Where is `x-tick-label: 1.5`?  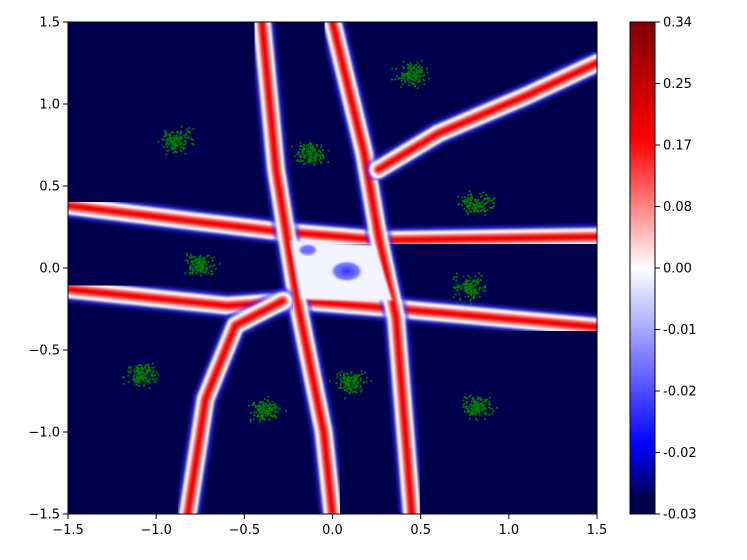 x-tick-label: 1.5 is located at coordinates (597, 530).